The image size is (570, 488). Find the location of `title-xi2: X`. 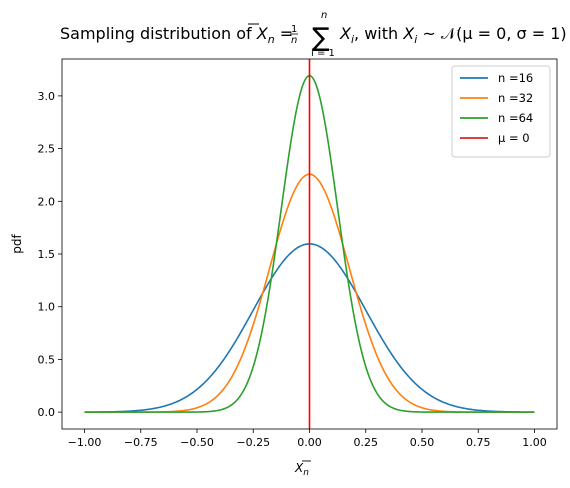

title-xi2: X is located at coordinates (408, 33).